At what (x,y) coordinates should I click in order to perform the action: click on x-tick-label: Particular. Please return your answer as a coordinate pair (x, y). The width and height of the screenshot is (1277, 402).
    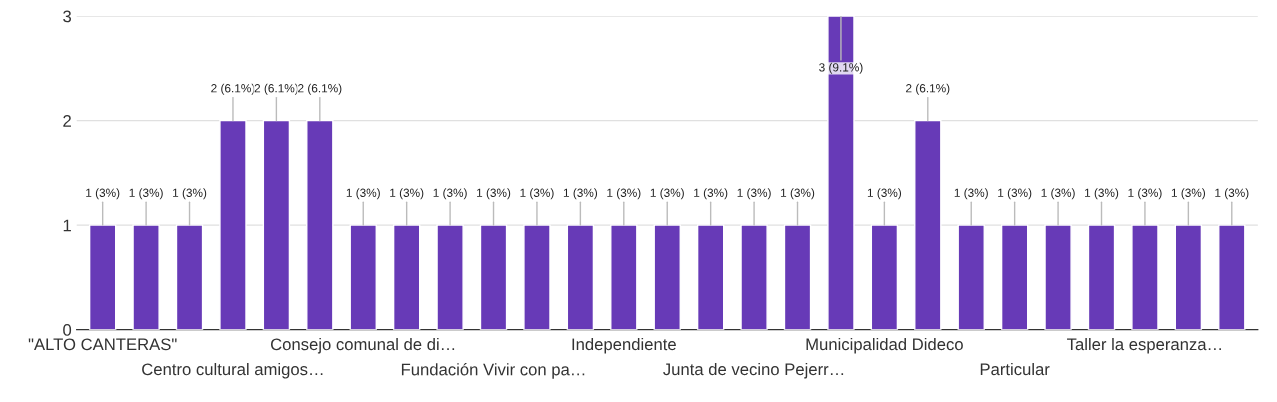
    Looking at the image, I should click on (1015, 369).